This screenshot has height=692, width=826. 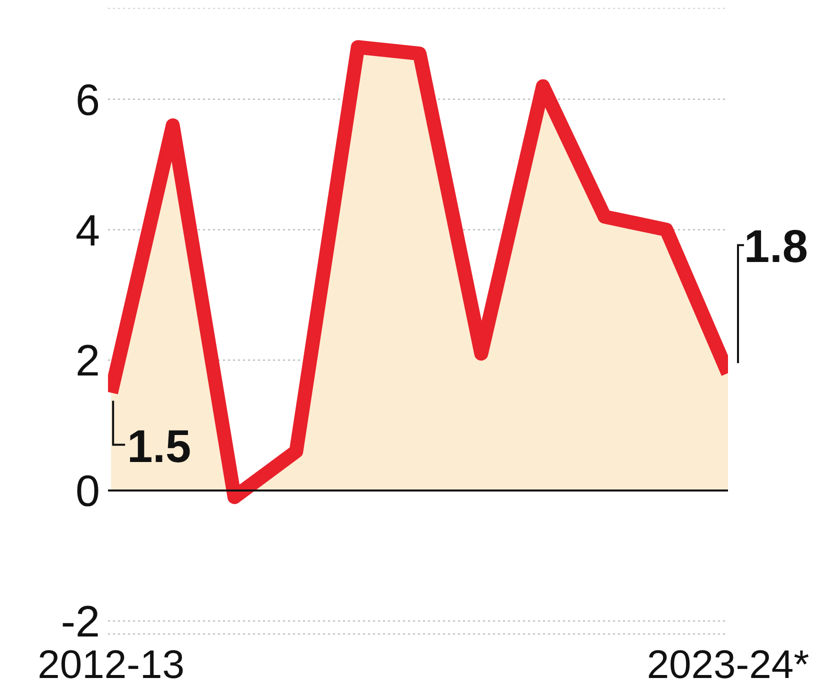 What do you see at coordinates (88, 491) in the screenshot?
I see `y-tick-label: 0` at bounding box center [88, 491].